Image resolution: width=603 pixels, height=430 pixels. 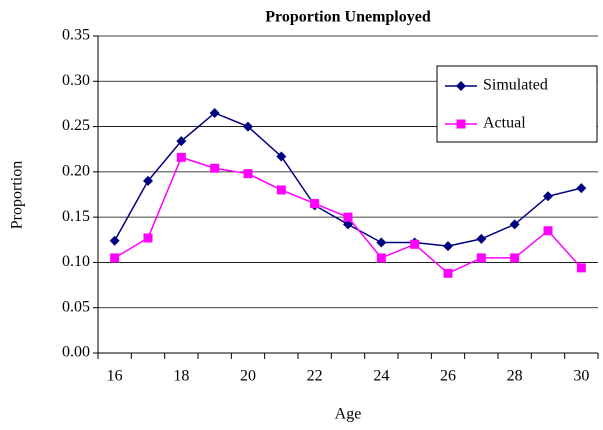 I want to click on x-tick-label: 26, so click(x=448, y=376).